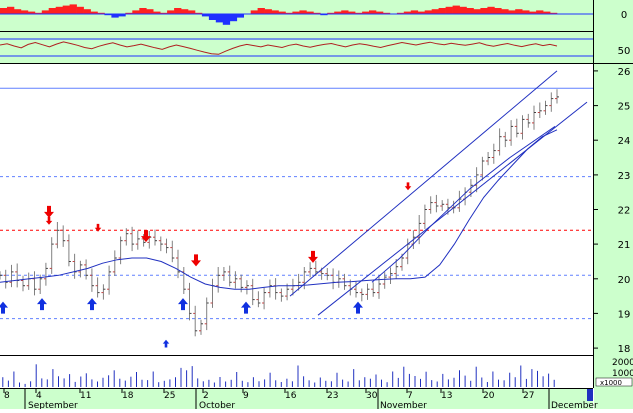 Image resolution: width=633 pixels, height=413 pixels. I want to click on sell-signal-arrow, so click(313, 256).